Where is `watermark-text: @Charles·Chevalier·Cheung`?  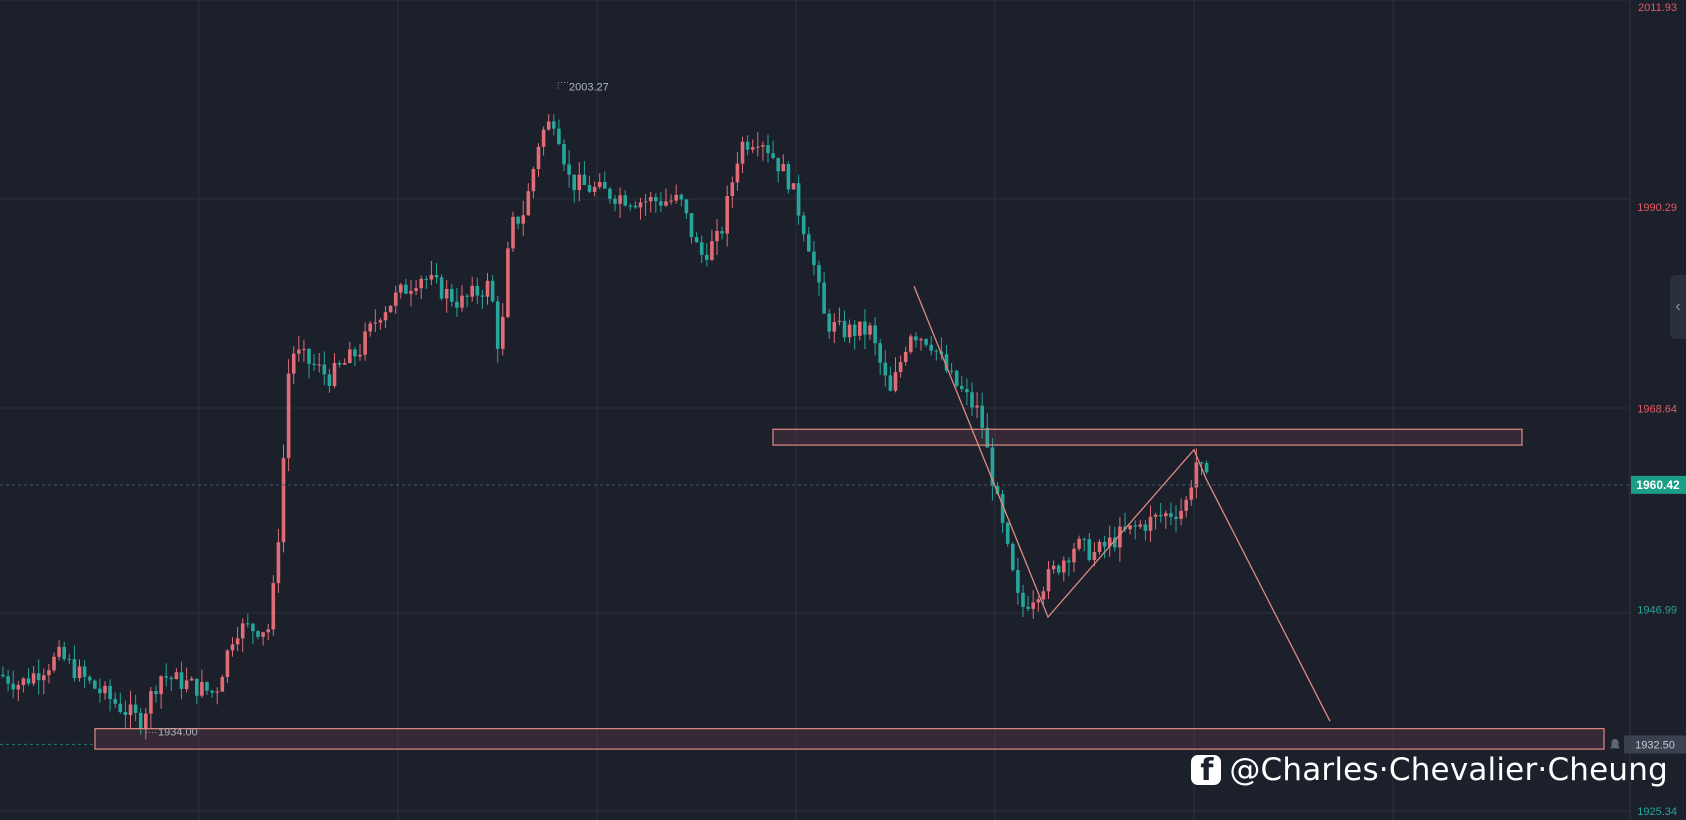
watermark-text: @Charles·Chevalier·Cheung is located at coordinates (1448, 770).